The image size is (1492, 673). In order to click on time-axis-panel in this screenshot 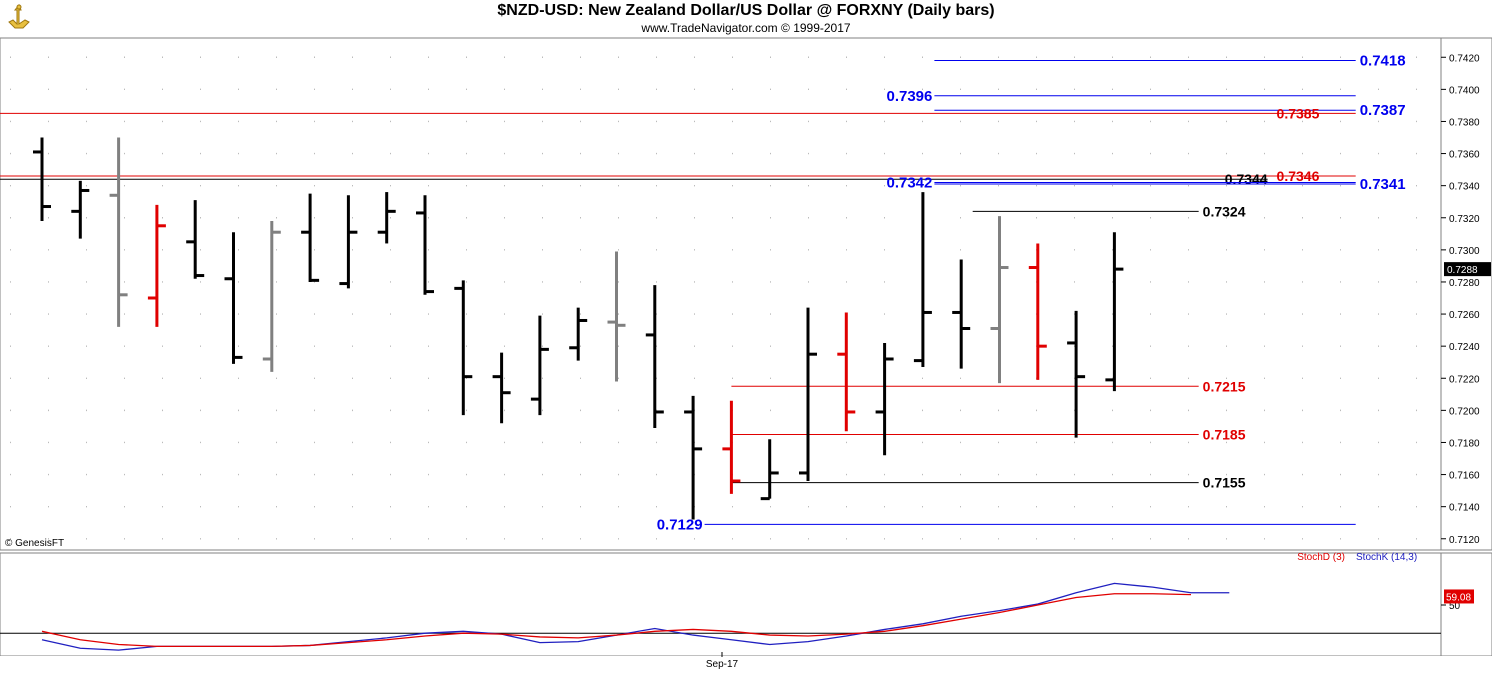, I will do `click(746, 664)`.